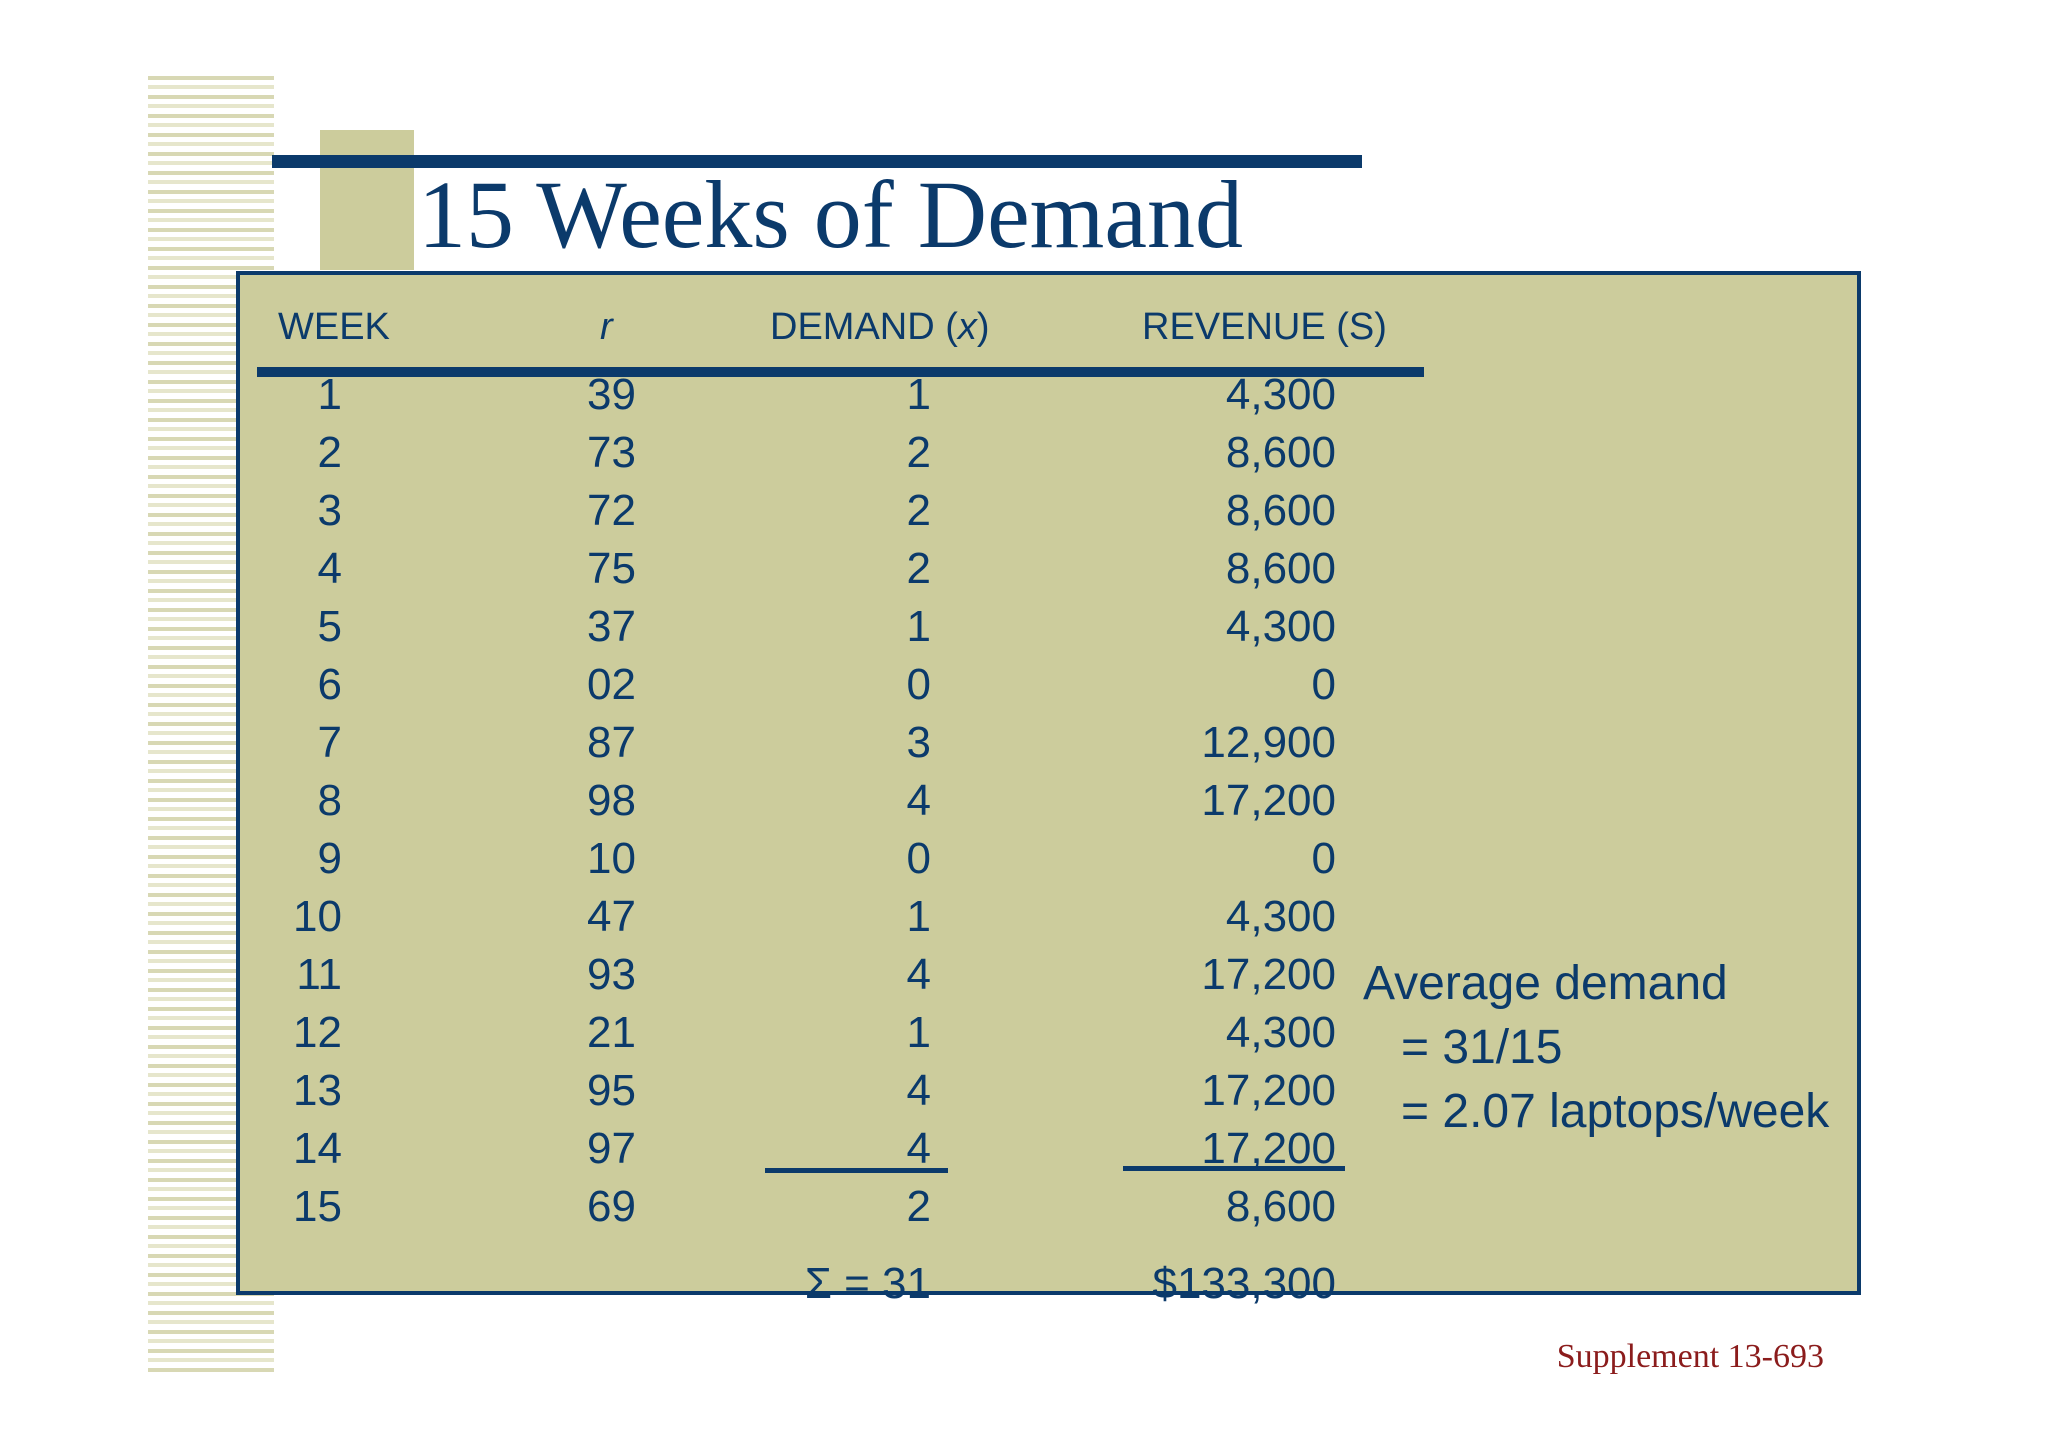 The height and width of the screenshot is (1447, 2048). Describe the element at coordinates (329, 800) in the screenshot. I see `table-cell-week: 8` at that location.